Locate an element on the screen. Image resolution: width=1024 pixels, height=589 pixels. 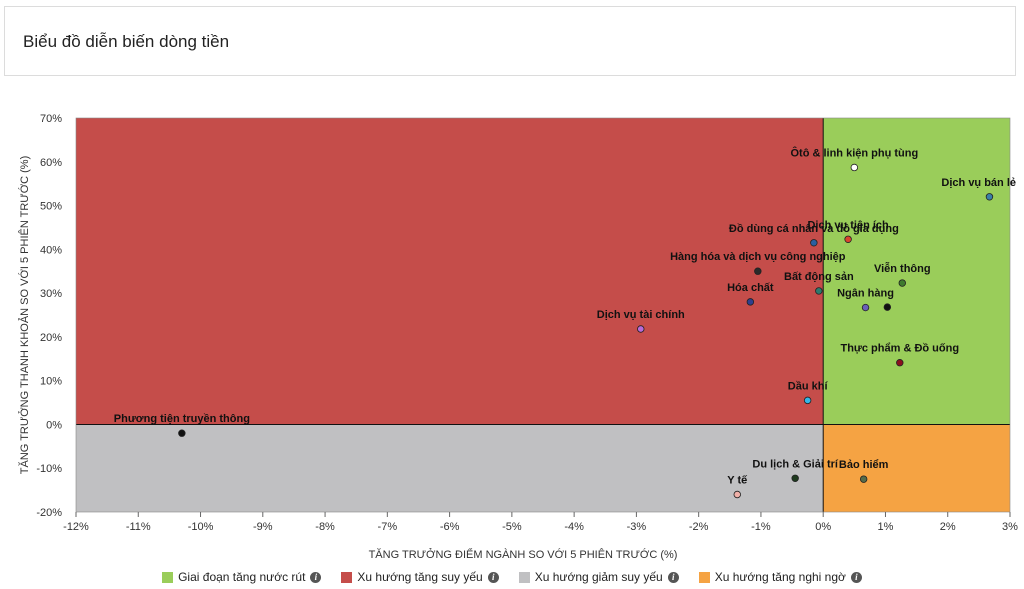
data-label: Dịch vụ tiện ích is located at coordinates (848, 225).